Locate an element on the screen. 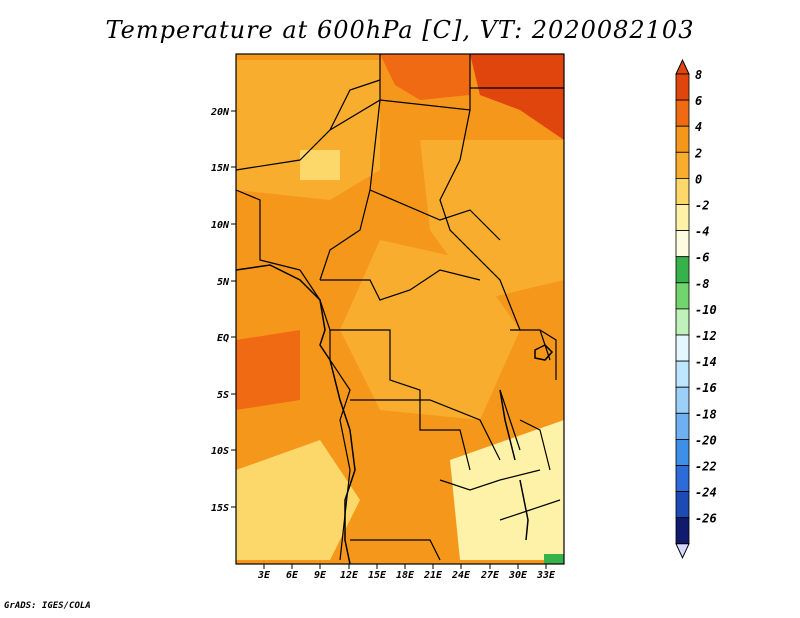  colorbar-label: -8 is located at coordinates (702, 284).